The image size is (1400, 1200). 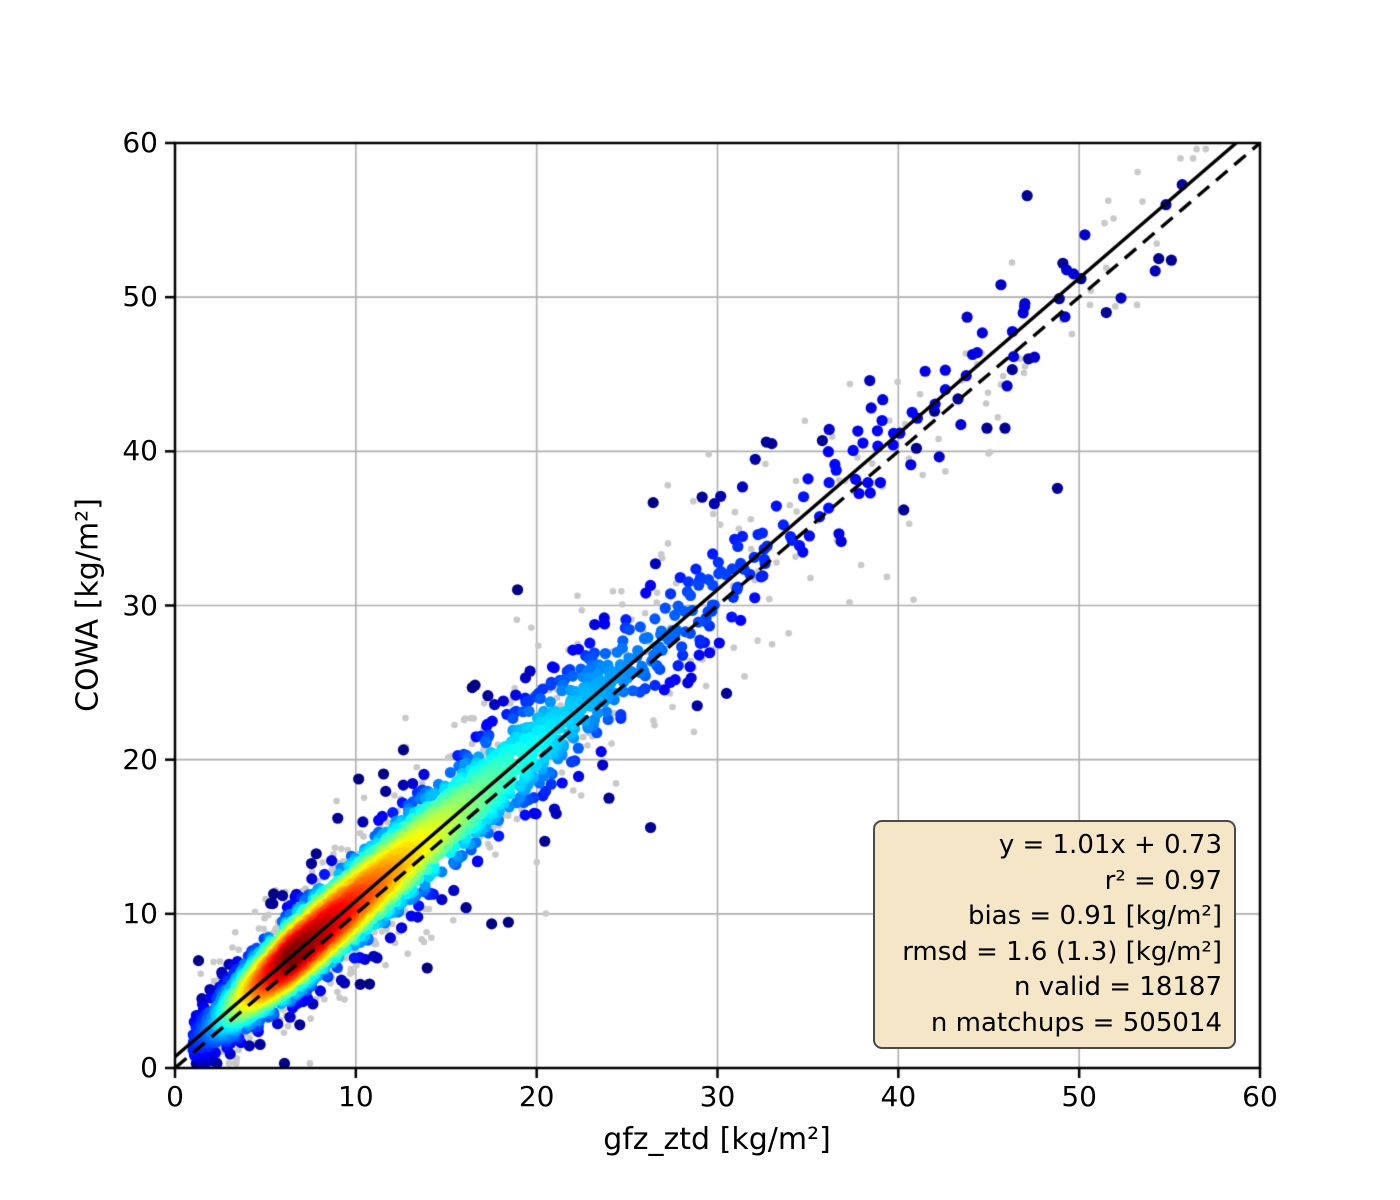 I want to click on x-tick-label: 40, so click(x=898, y=1096).